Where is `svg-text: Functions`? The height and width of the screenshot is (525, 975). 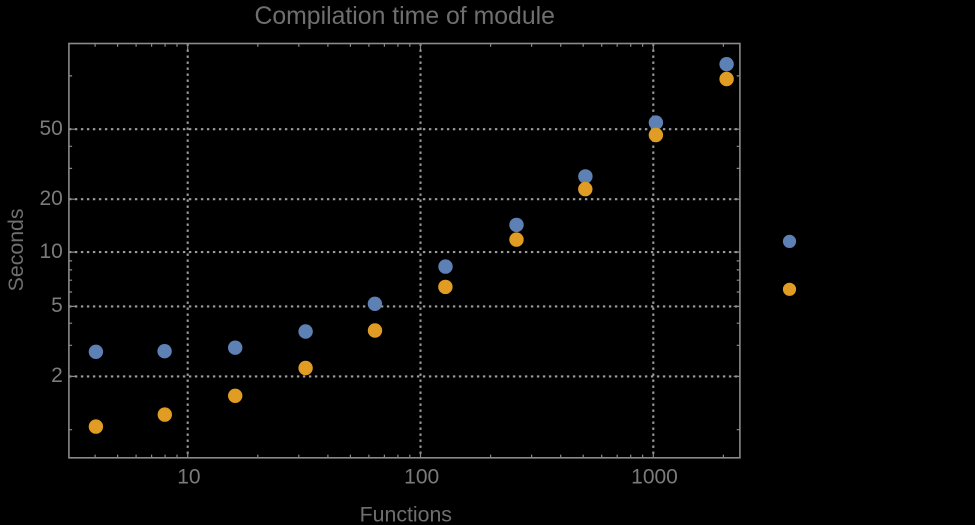 svg-text: Functions is located at coordinates (406, 513).